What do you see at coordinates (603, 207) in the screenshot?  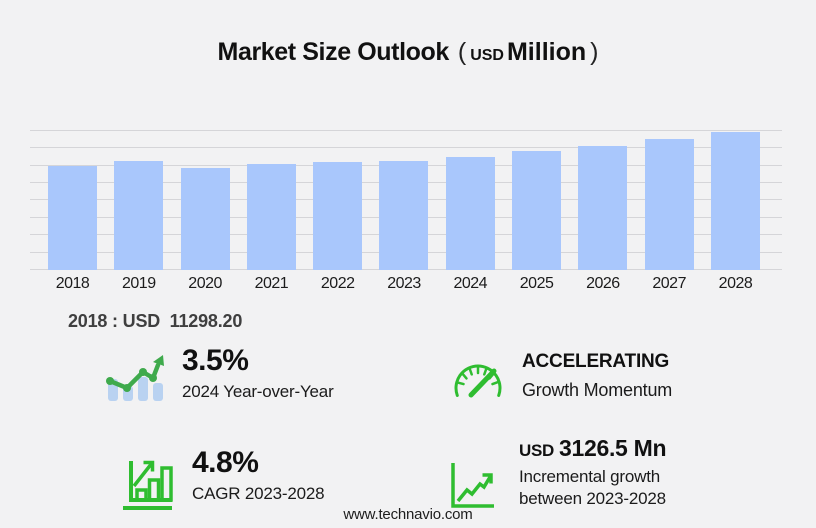 I see `bar-2026` at bounding box center [603, 207].